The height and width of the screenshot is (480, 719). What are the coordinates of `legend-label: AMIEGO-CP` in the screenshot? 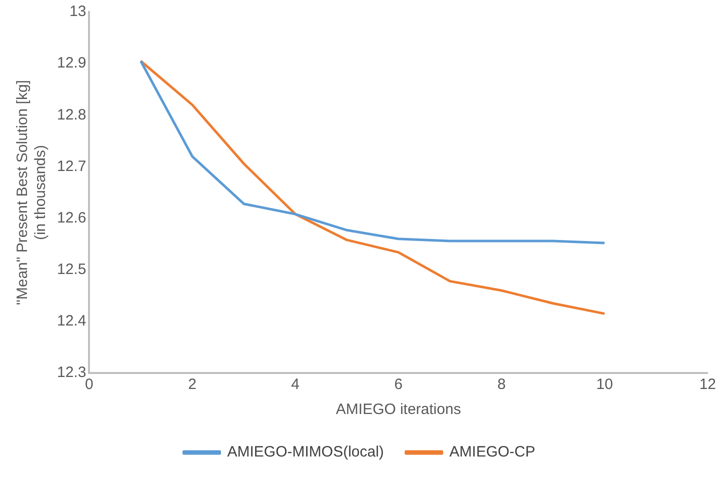 It's located at (492, 452).